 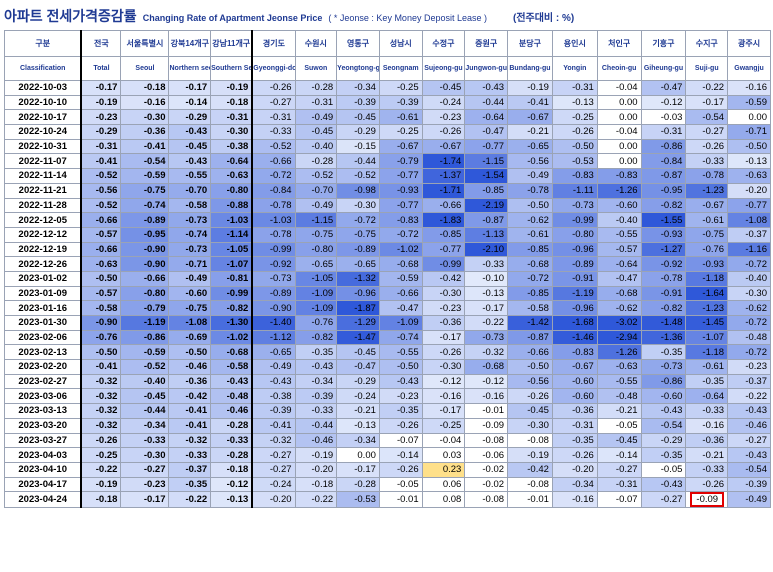 I want to click on table-cell: -0.38, so click(x=232, y=146).